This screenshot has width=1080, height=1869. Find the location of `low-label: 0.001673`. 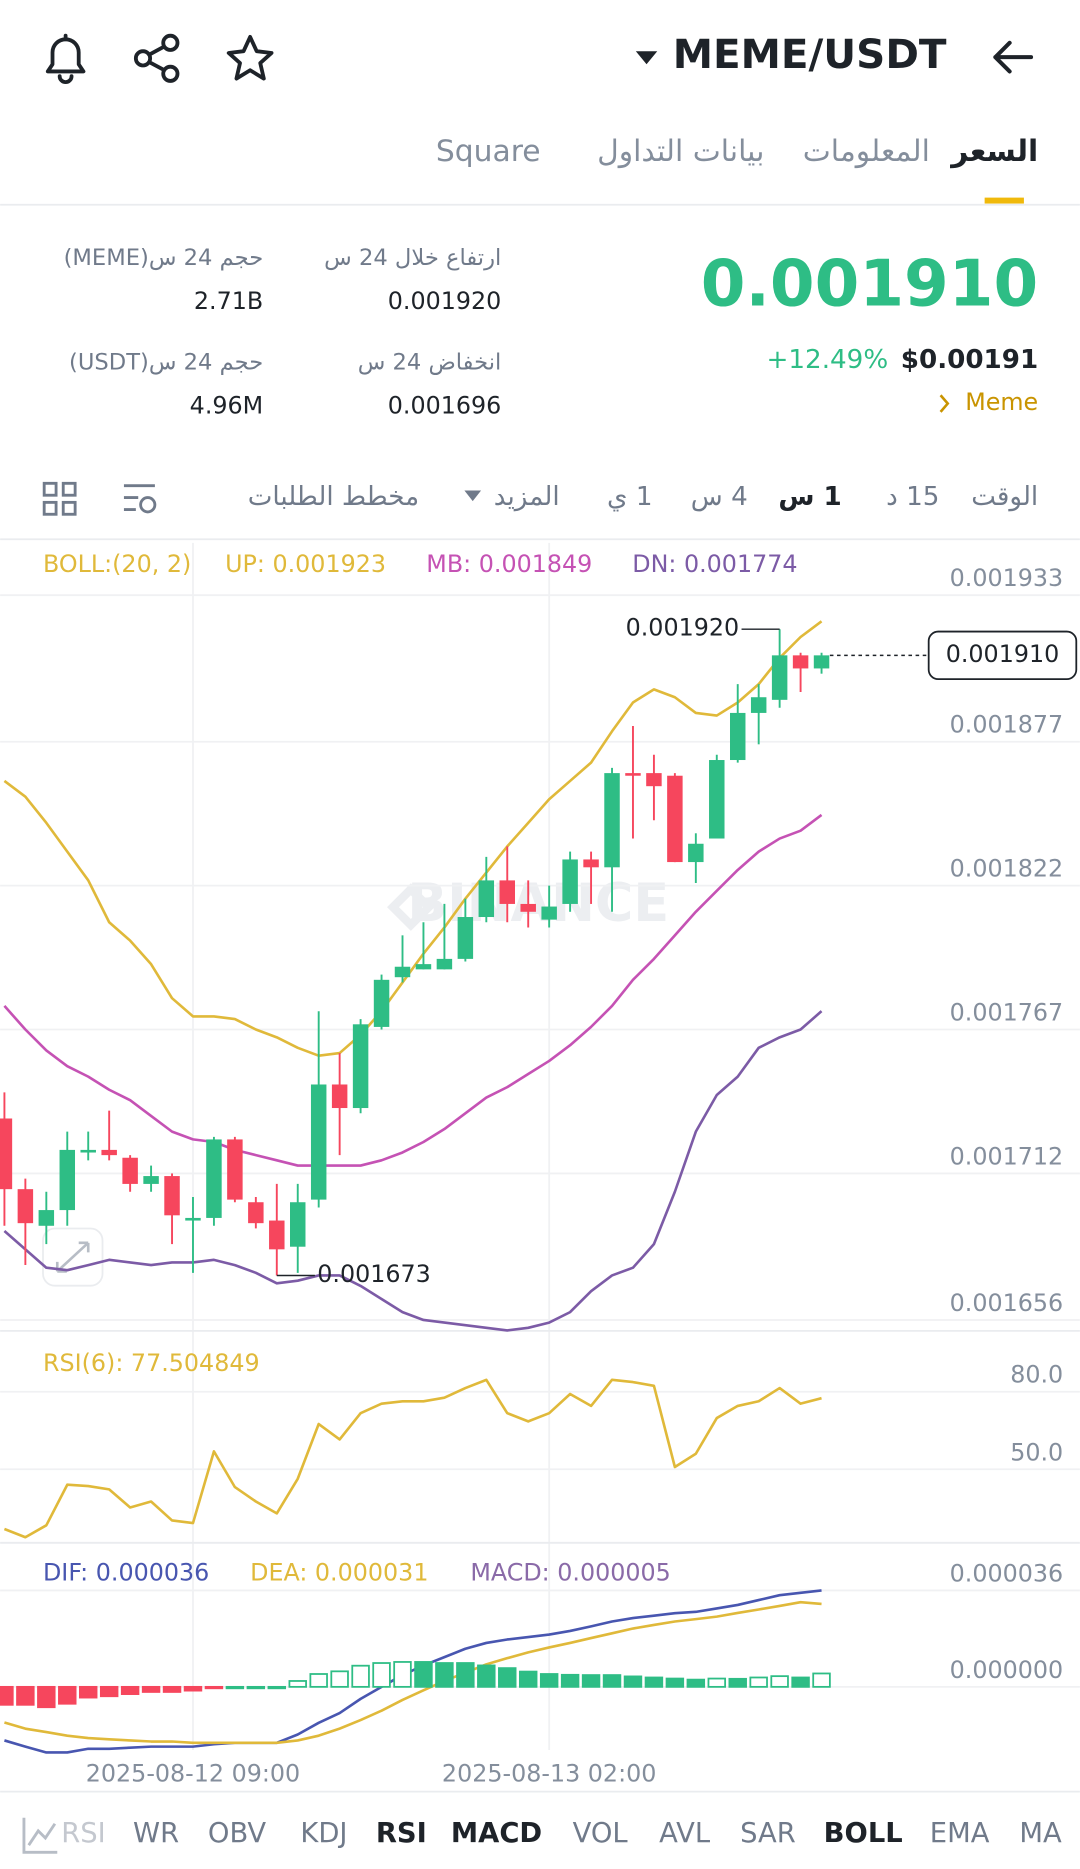

low-label: 0.001673 is located at coordinates (374, 1274).